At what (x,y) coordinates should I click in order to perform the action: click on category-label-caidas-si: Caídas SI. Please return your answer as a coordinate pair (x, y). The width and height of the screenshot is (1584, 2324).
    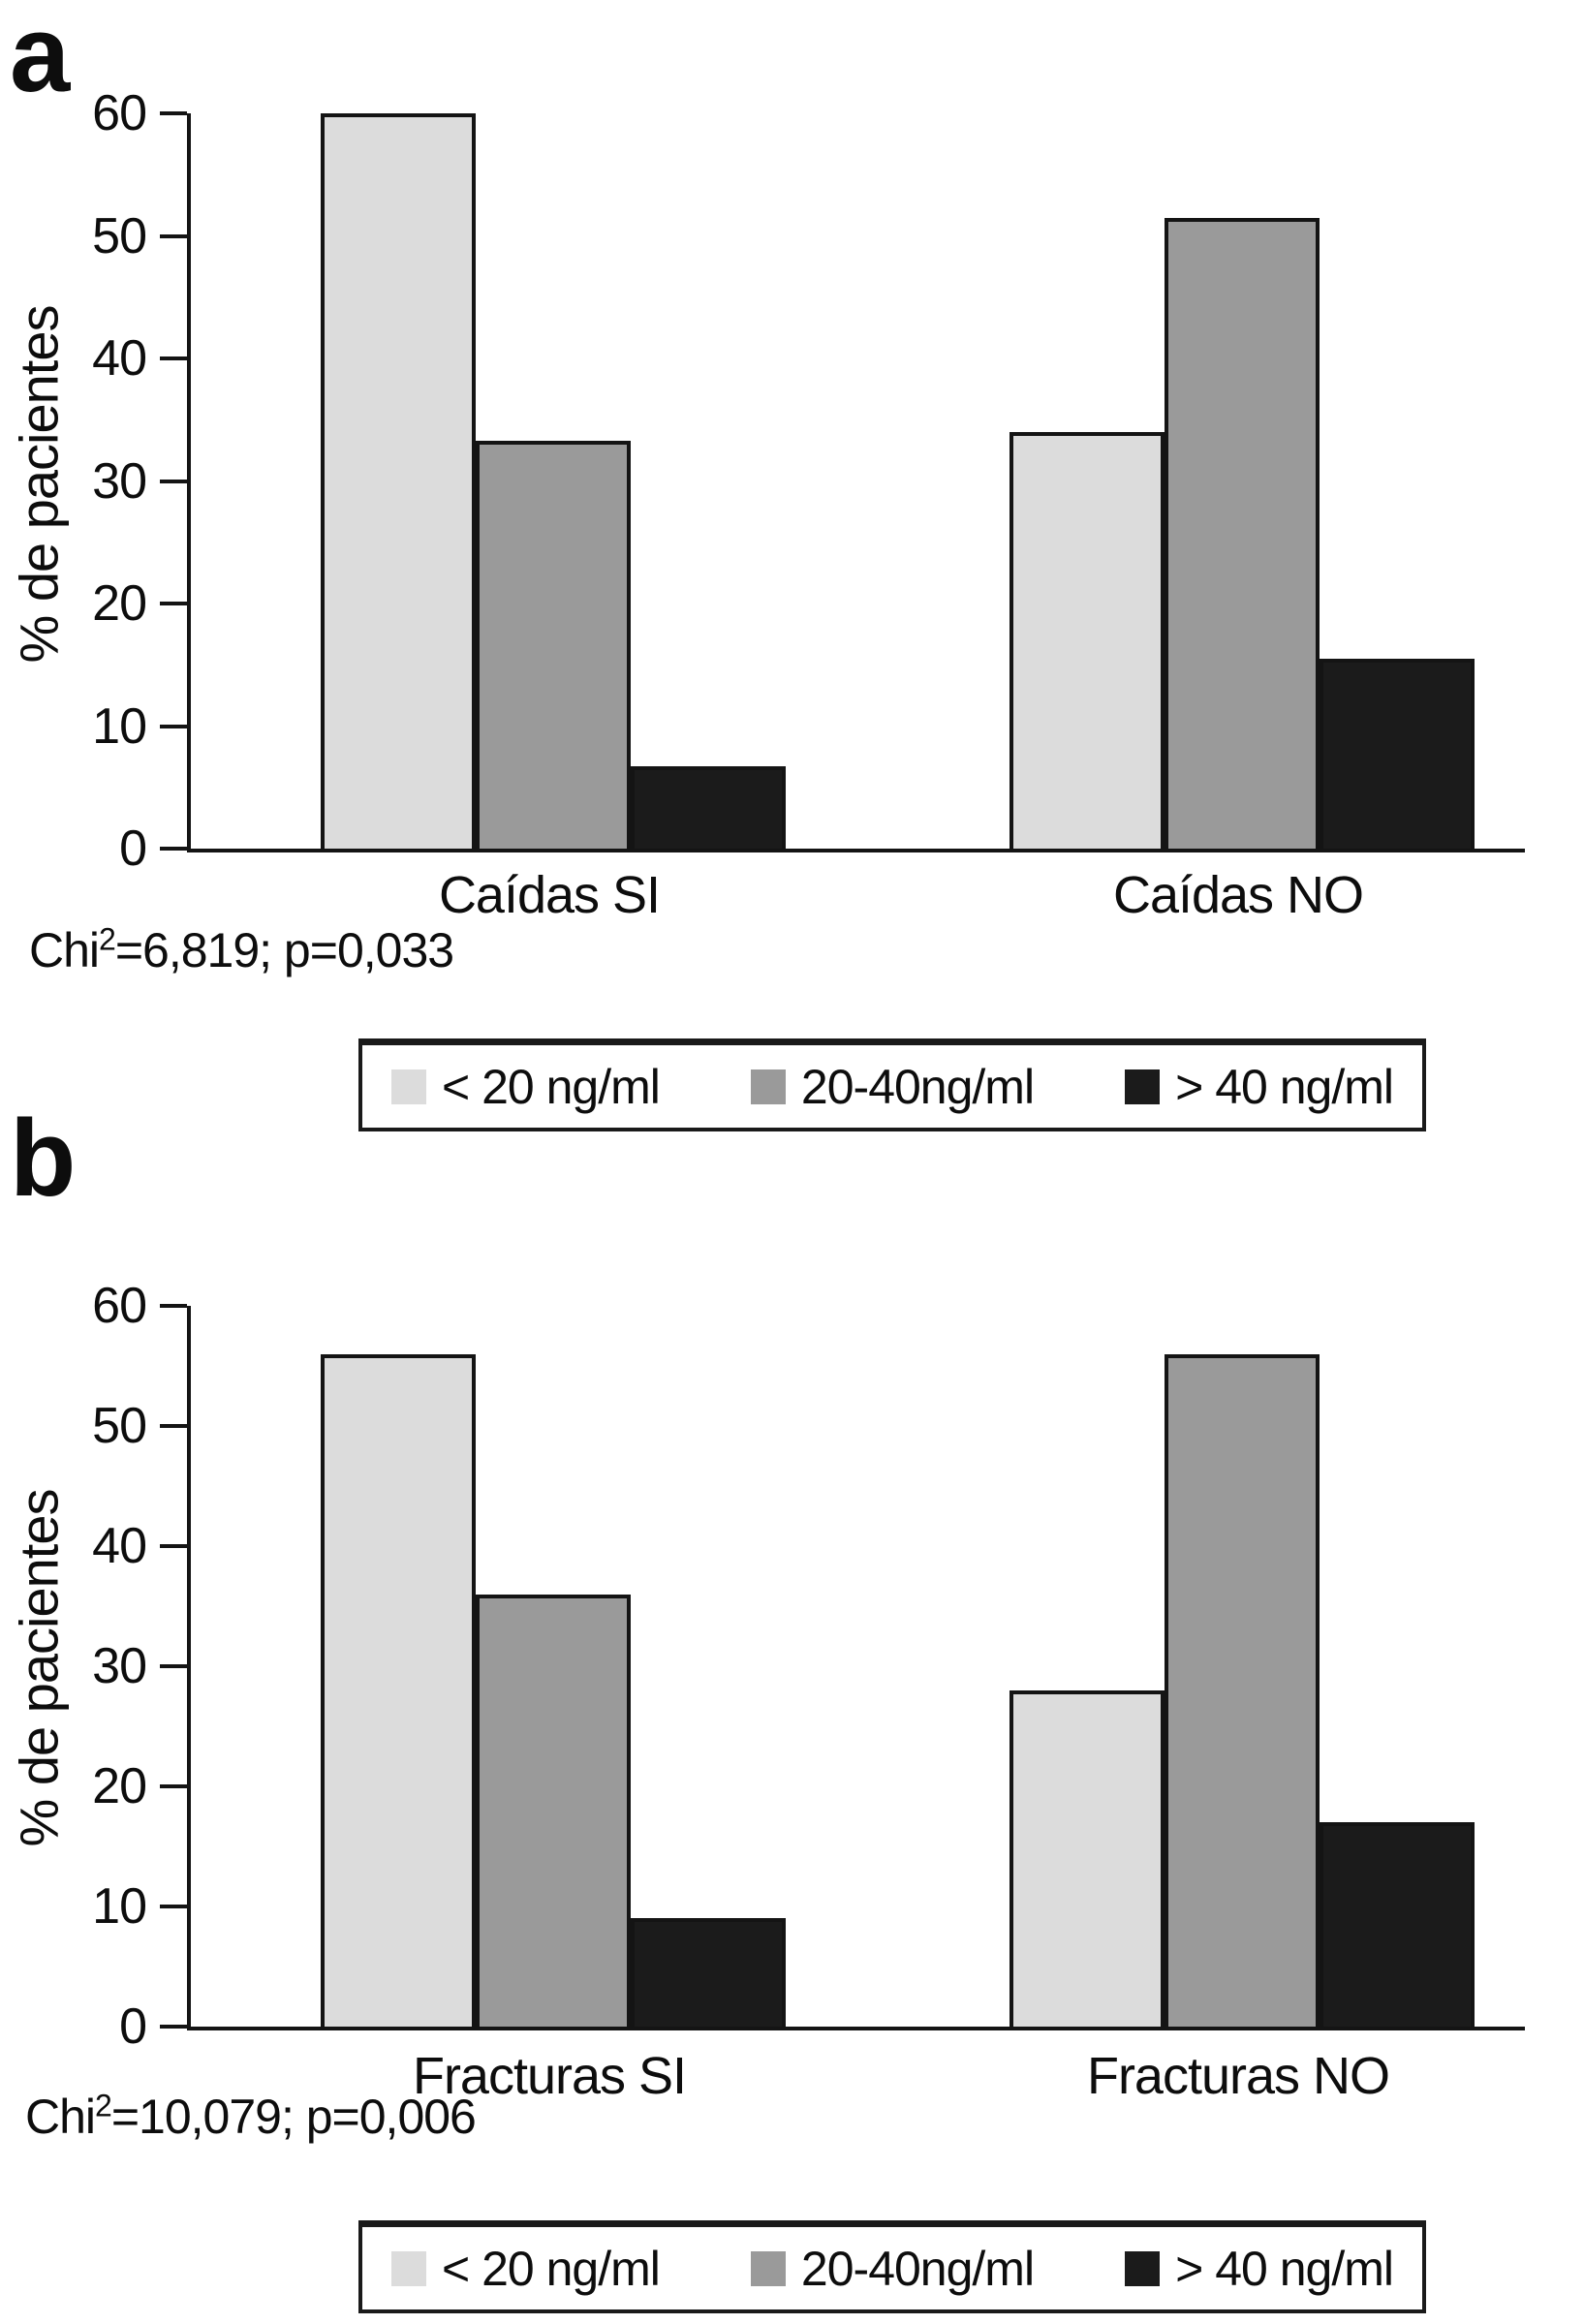
    Looking at the image, I should click on (549, 895).